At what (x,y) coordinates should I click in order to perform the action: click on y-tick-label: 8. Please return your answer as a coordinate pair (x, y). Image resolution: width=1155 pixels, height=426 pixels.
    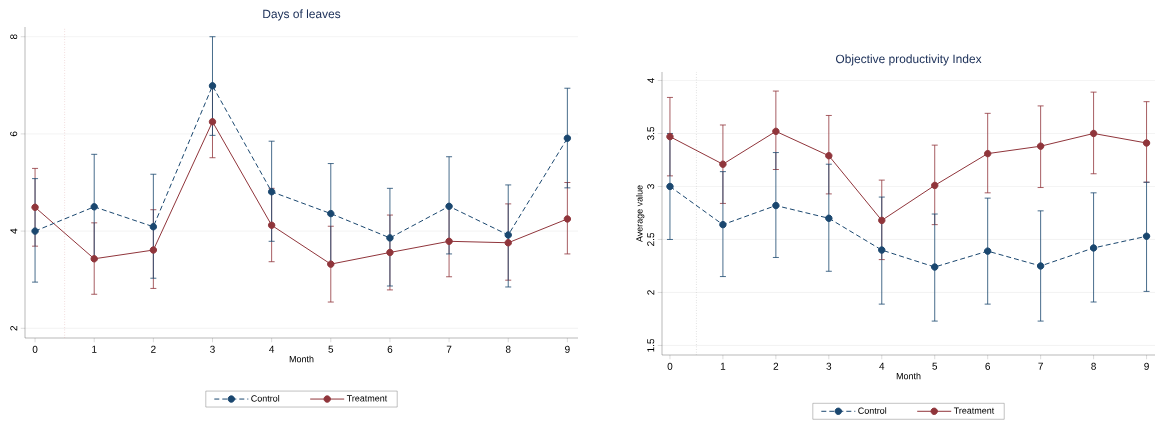
    Looking at the image, I should click on (14, 37).